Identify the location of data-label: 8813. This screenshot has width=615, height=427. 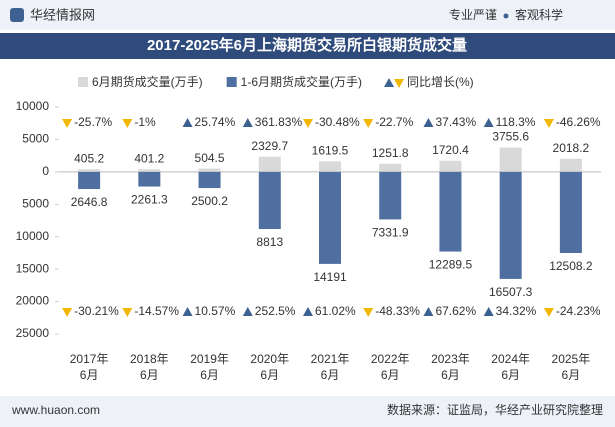
(269, 242).